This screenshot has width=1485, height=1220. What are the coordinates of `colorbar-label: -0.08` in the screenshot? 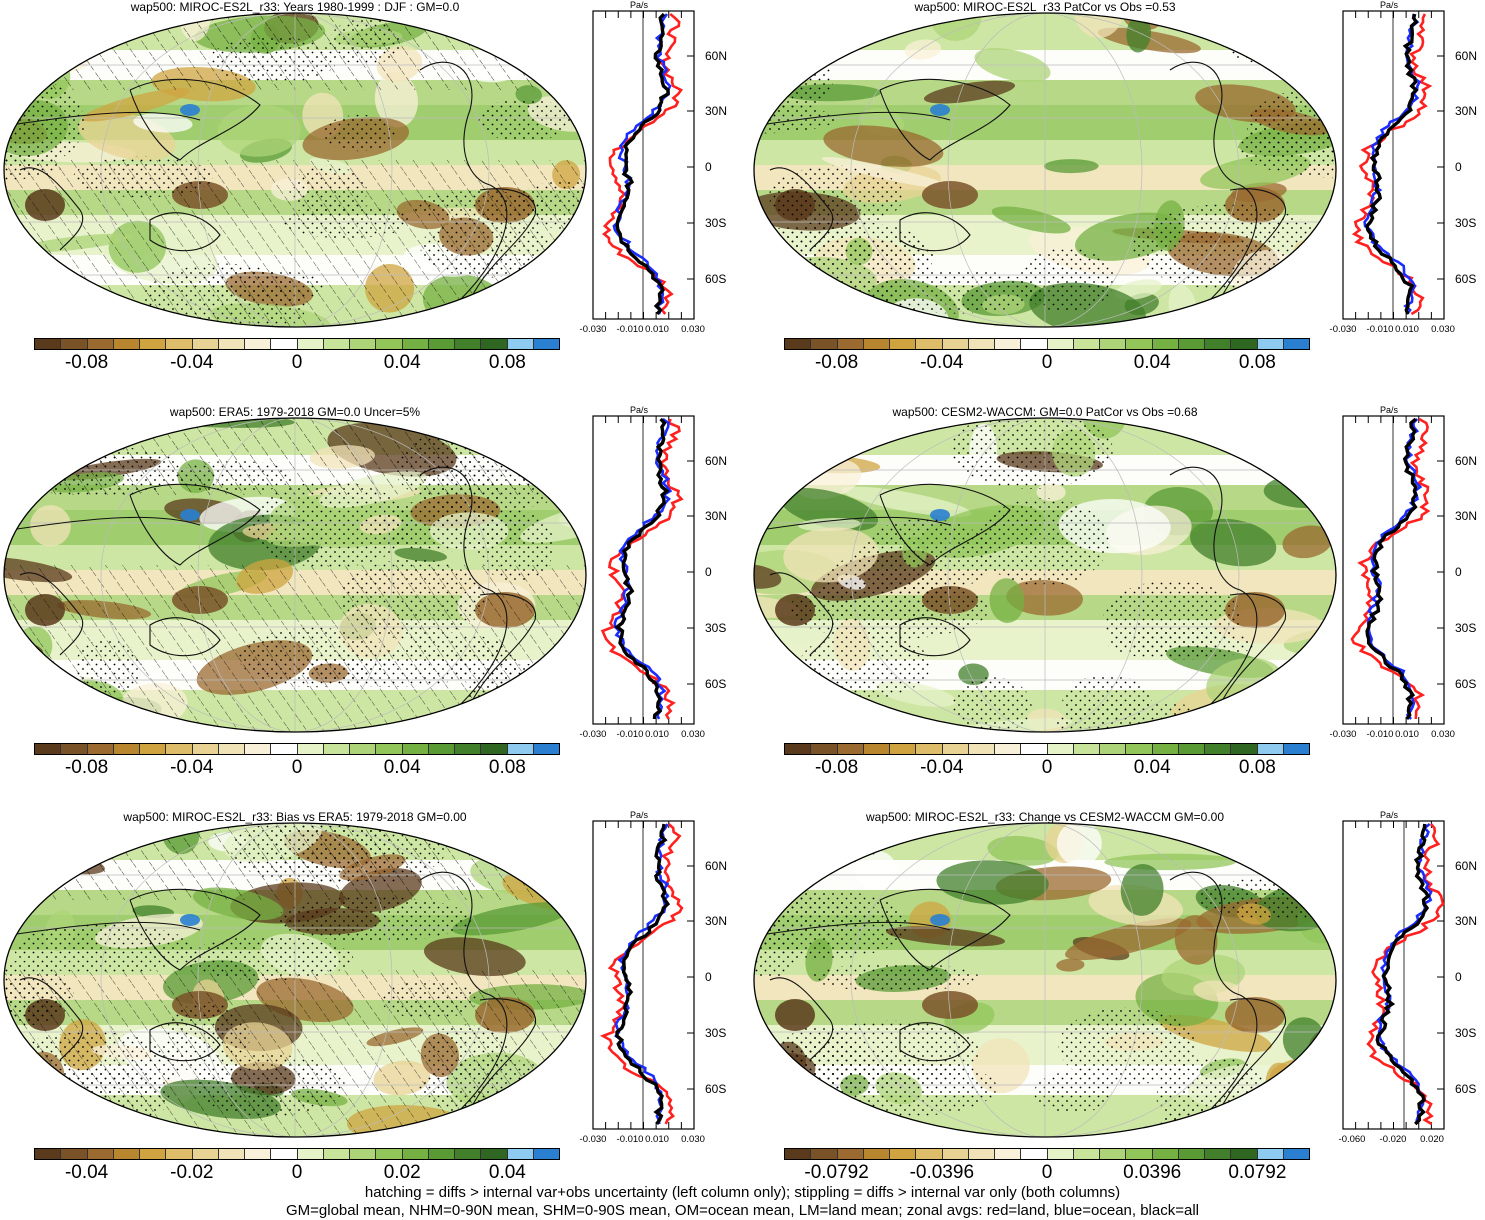 It's located at (836, 767).